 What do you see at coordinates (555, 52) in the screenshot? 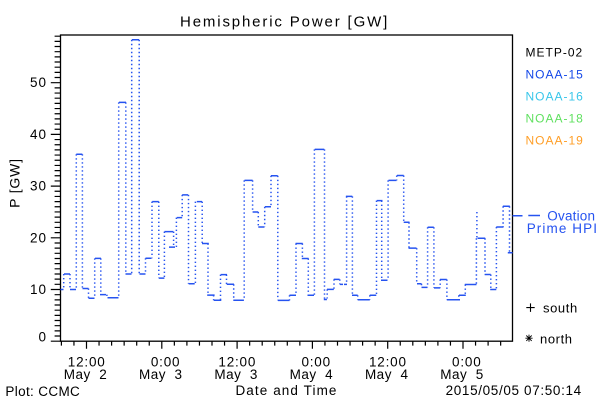
I see `svg-text: METP-02` at bounding box center [555, 52].